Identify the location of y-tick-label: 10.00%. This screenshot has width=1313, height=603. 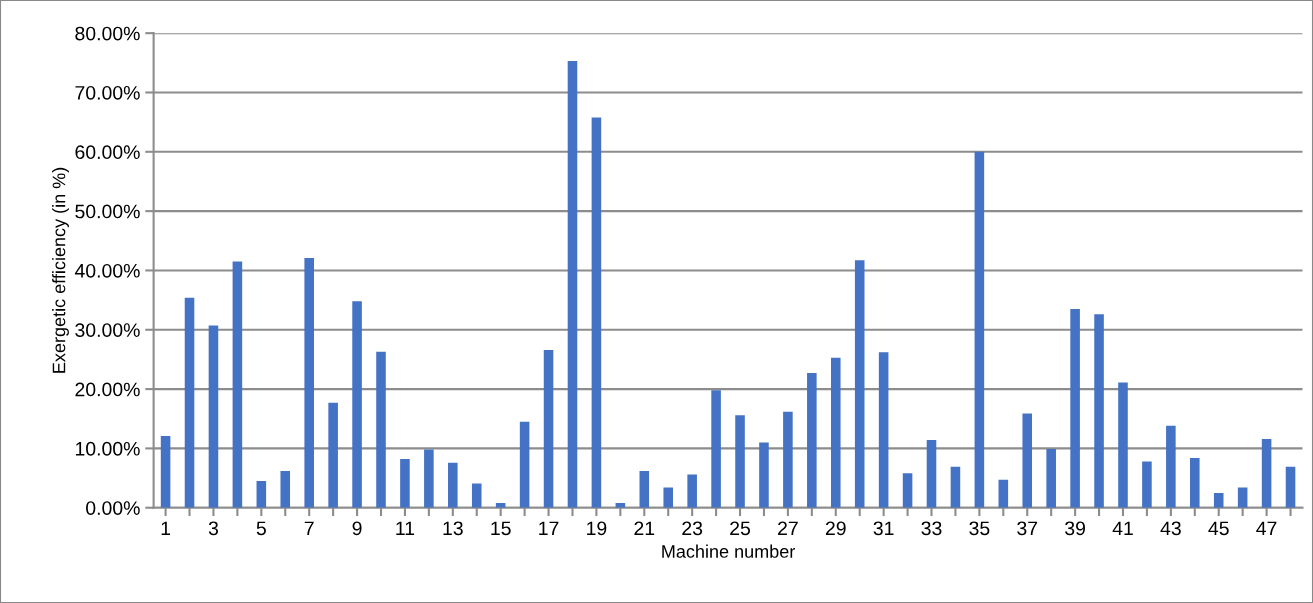
(107, 448).